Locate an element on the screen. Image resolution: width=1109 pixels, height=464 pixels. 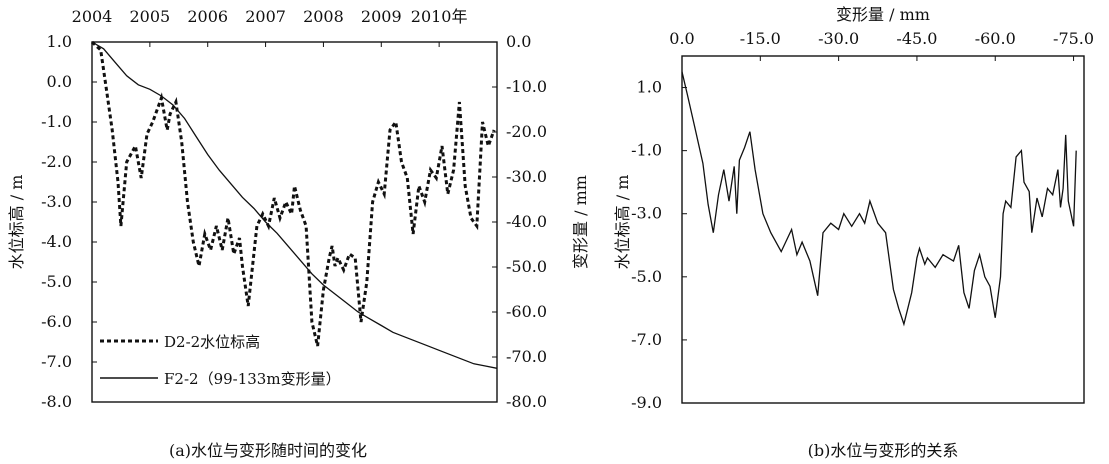
y-tick-label: 1.0 is located at coordinates (649, 87).